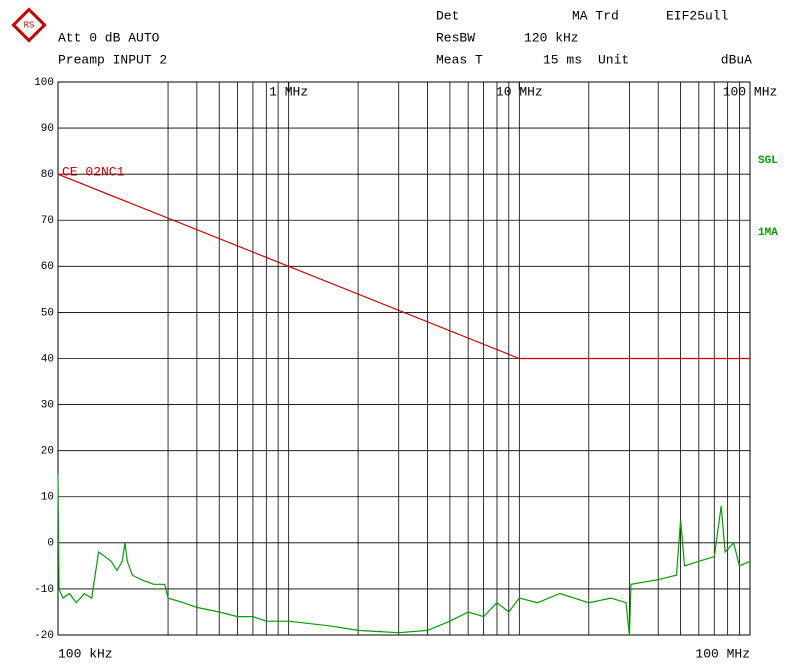 Image resolution: width=793 pixels, height=672 pixels. I want to click on x-tick-label: 10 MHz, so click(519, 91).